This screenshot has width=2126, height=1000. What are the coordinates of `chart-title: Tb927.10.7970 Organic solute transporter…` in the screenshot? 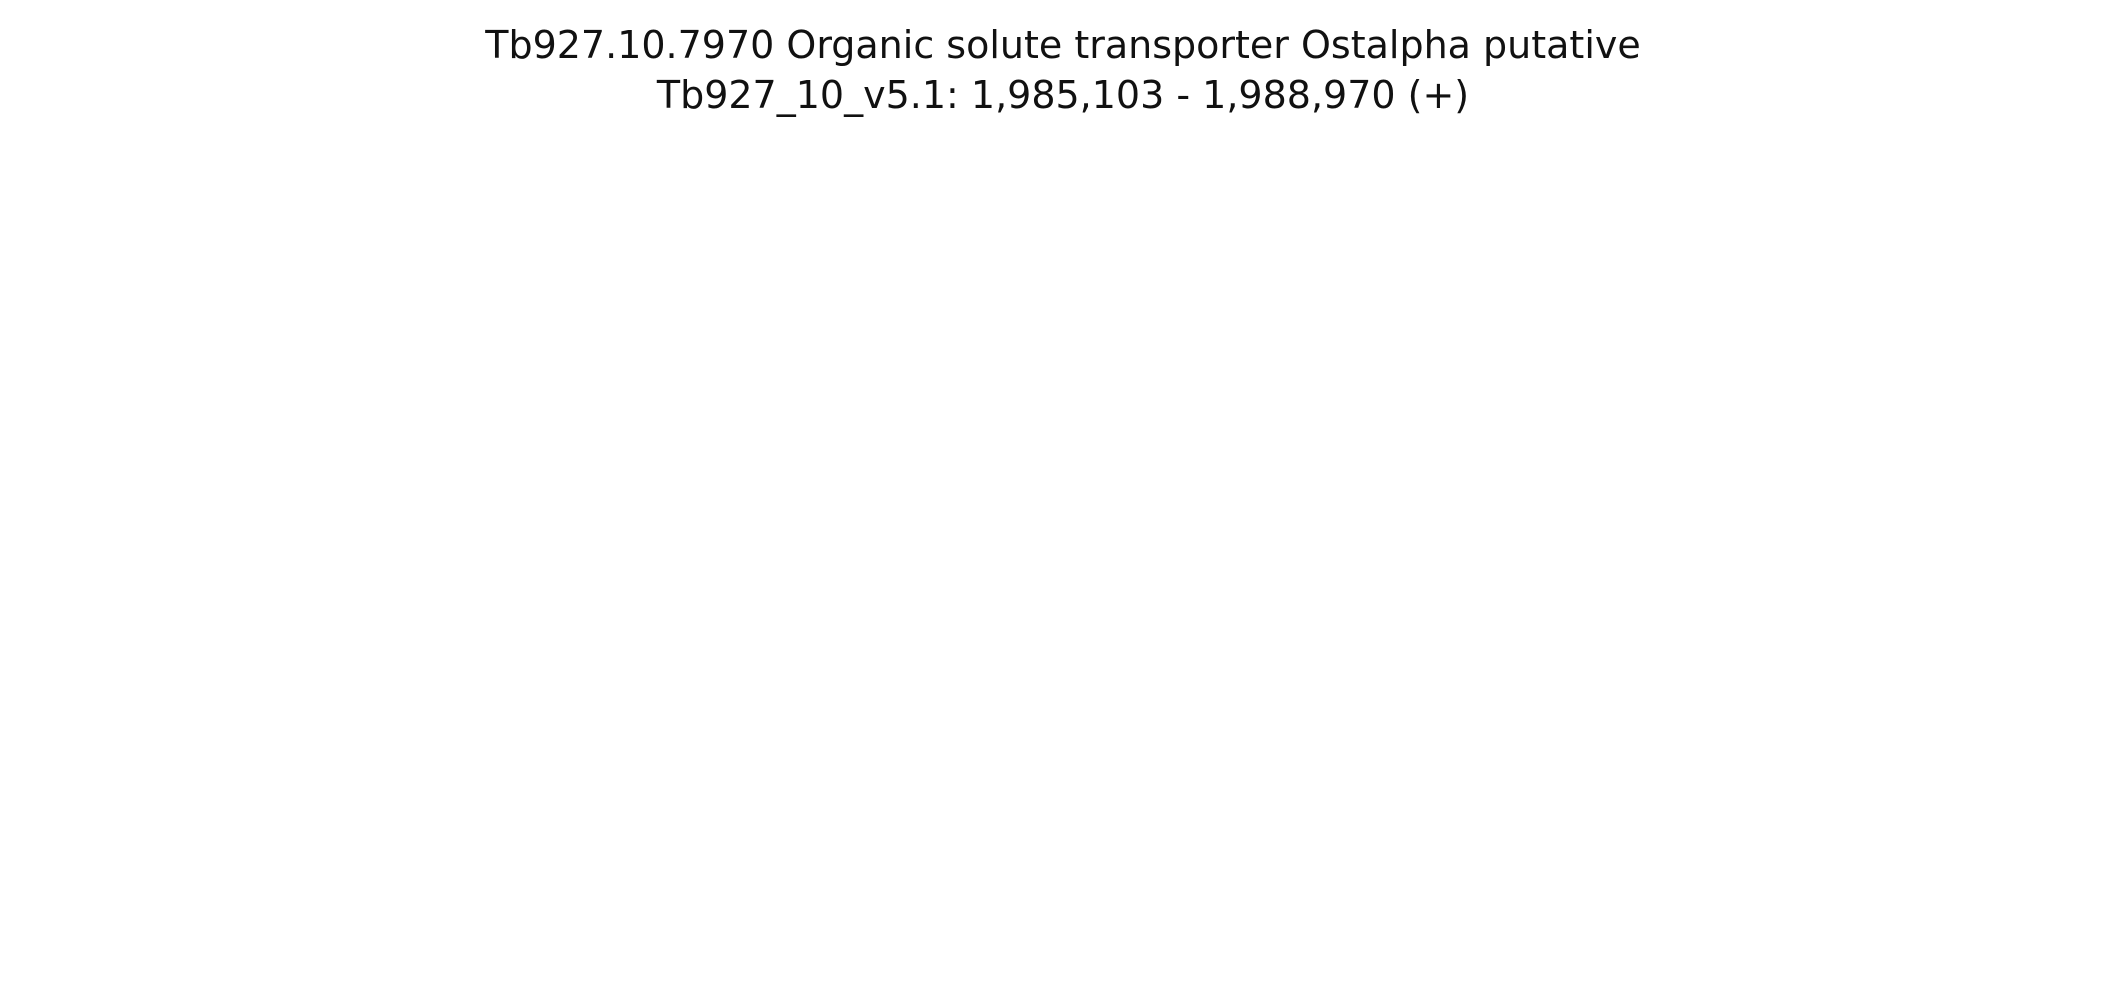 It's located at (1062, 45).